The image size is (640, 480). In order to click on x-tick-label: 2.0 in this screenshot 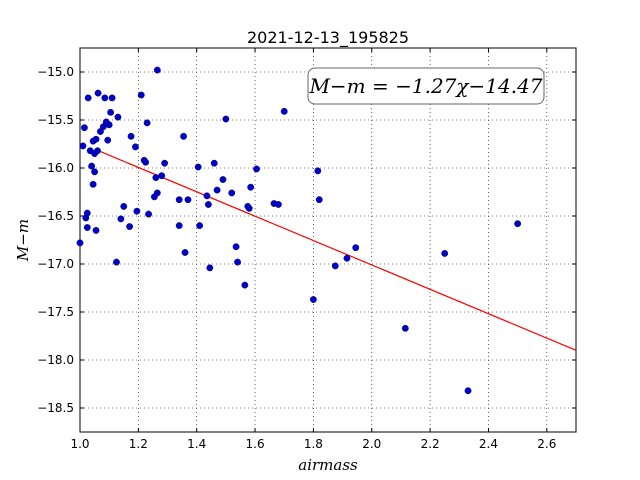, I will do `click(371, 444)`.